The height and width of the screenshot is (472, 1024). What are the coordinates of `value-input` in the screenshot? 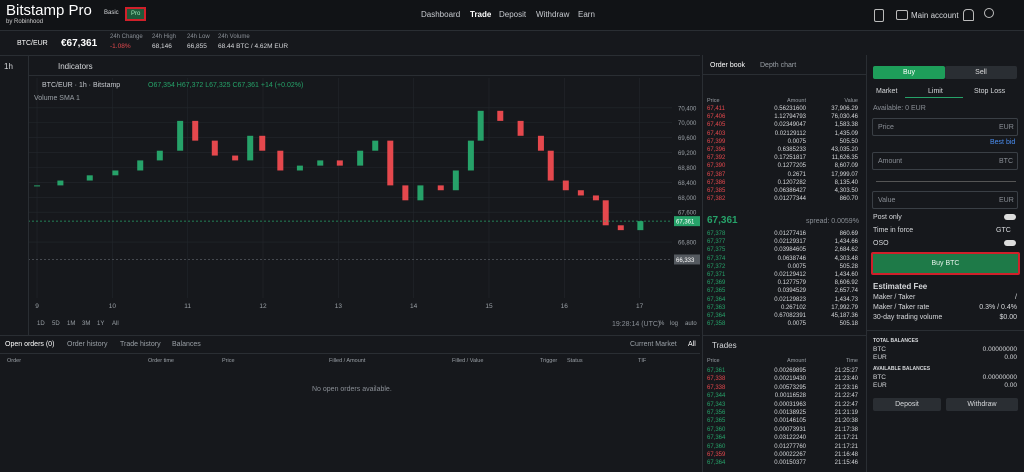 It's located at (945, 200).